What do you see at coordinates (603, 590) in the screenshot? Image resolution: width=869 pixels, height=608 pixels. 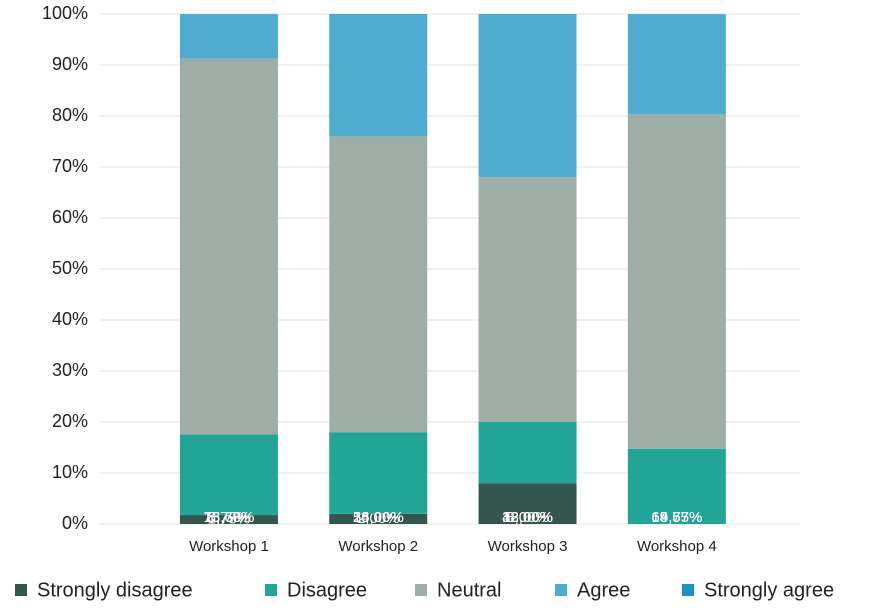 I see `legend-label: Agree` at bounding box center [603, 590].